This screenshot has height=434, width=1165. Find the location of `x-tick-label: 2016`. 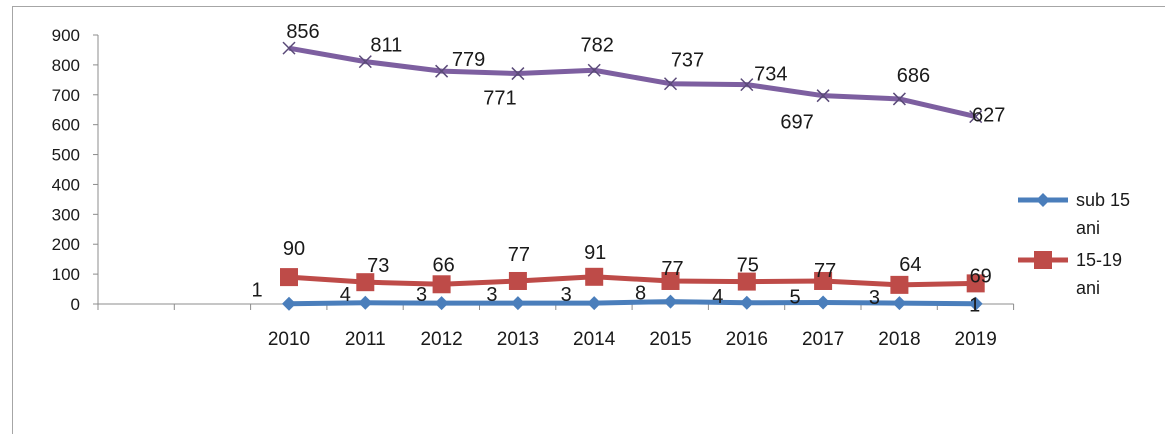

x-tick-label: 2016 is located at coordinates (747, 339).